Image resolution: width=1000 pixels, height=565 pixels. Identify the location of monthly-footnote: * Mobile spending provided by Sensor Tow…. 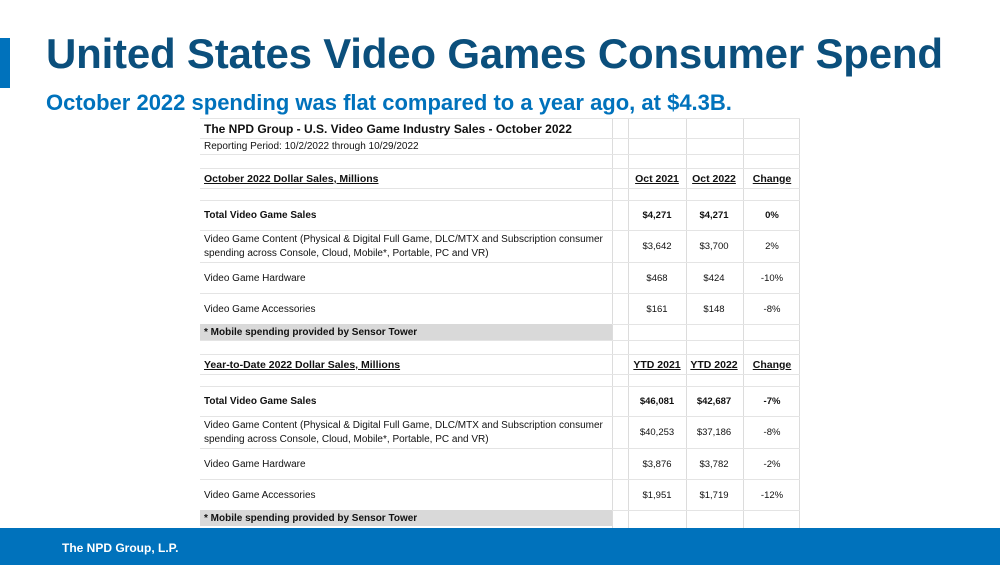
(406, 332).